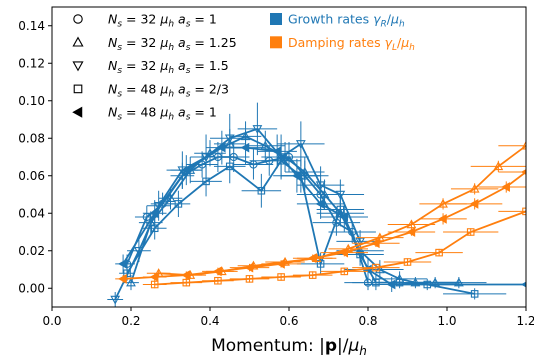 This screenshot has height=364, width=534. I want to click on x-axis-label: Momentum: |p|/μh, so click(289, 347).